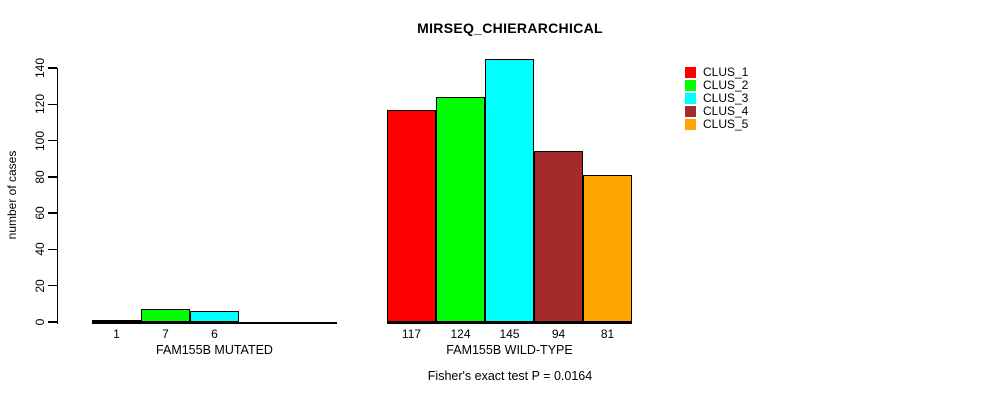 The image size is (990, 400). Describe the element at coordinates (726, 124) in the screenshot. I see `legend-label: CLUS_5` at that location.